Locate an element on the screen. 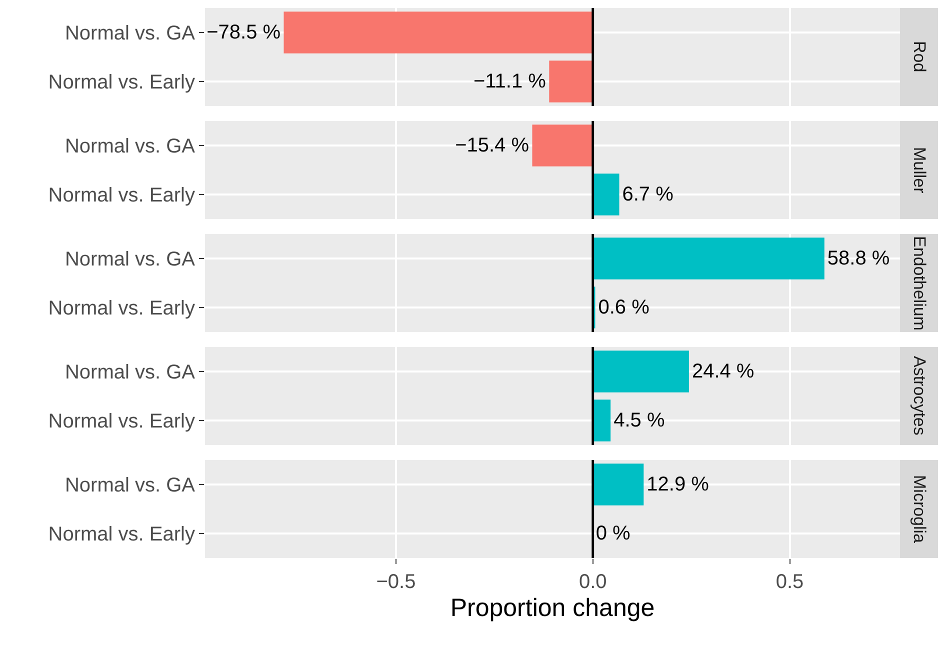  data-label: 0 % is located at coordinates (613, 533).